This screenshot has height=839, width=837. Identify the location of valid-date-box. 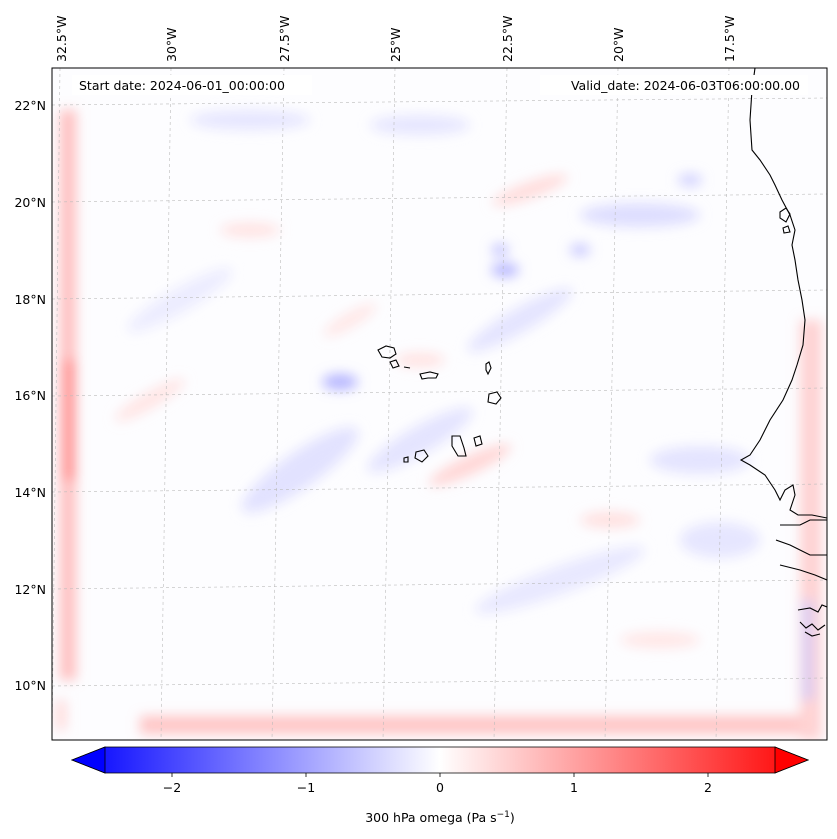
(674, 85).